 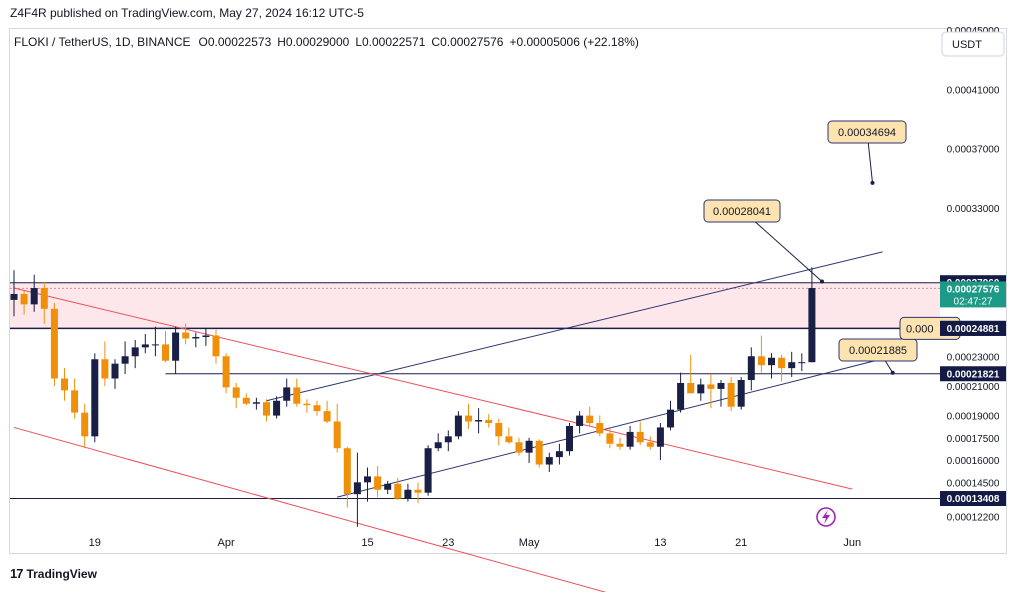 What do you see at coordinates (878, 350) in the screenshot?
I see `callout-support-box` at bounding box center [878, 350].